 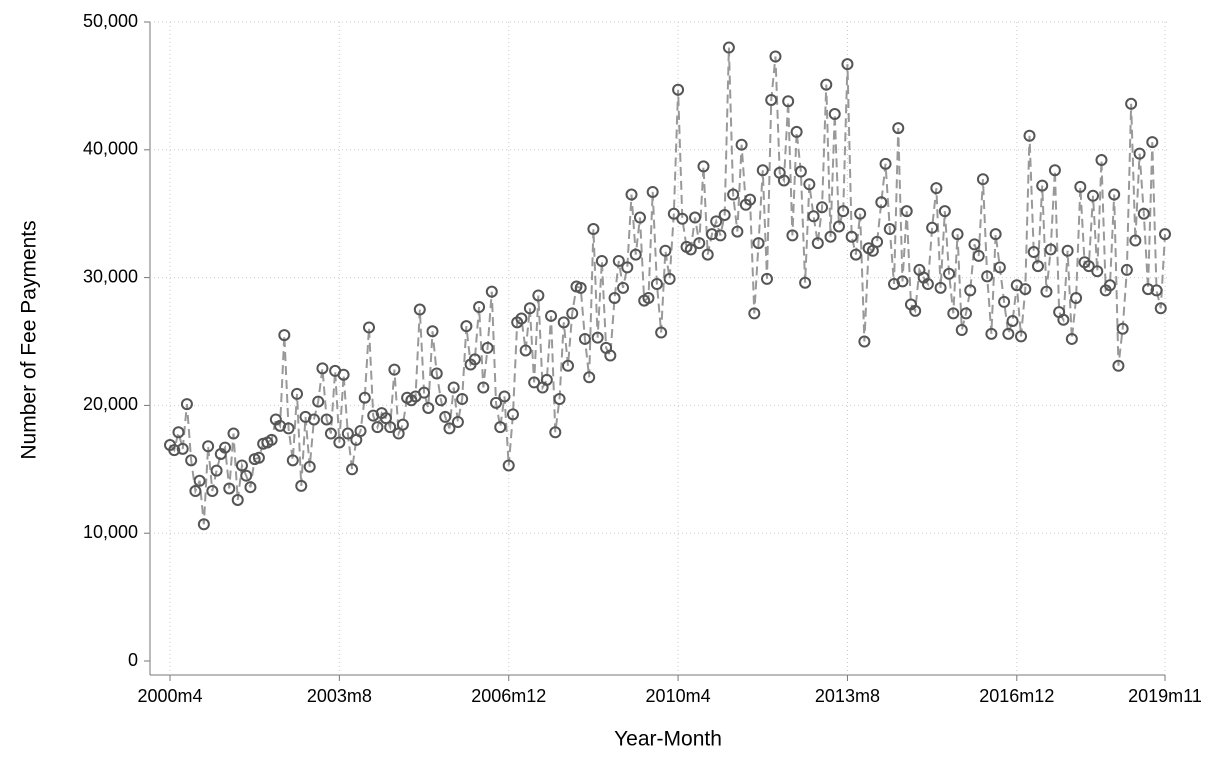 What do you see at coordinates (133, 660) in the screenshot?
I see `y-tick-label: 0` at bounding box center [133, 660].